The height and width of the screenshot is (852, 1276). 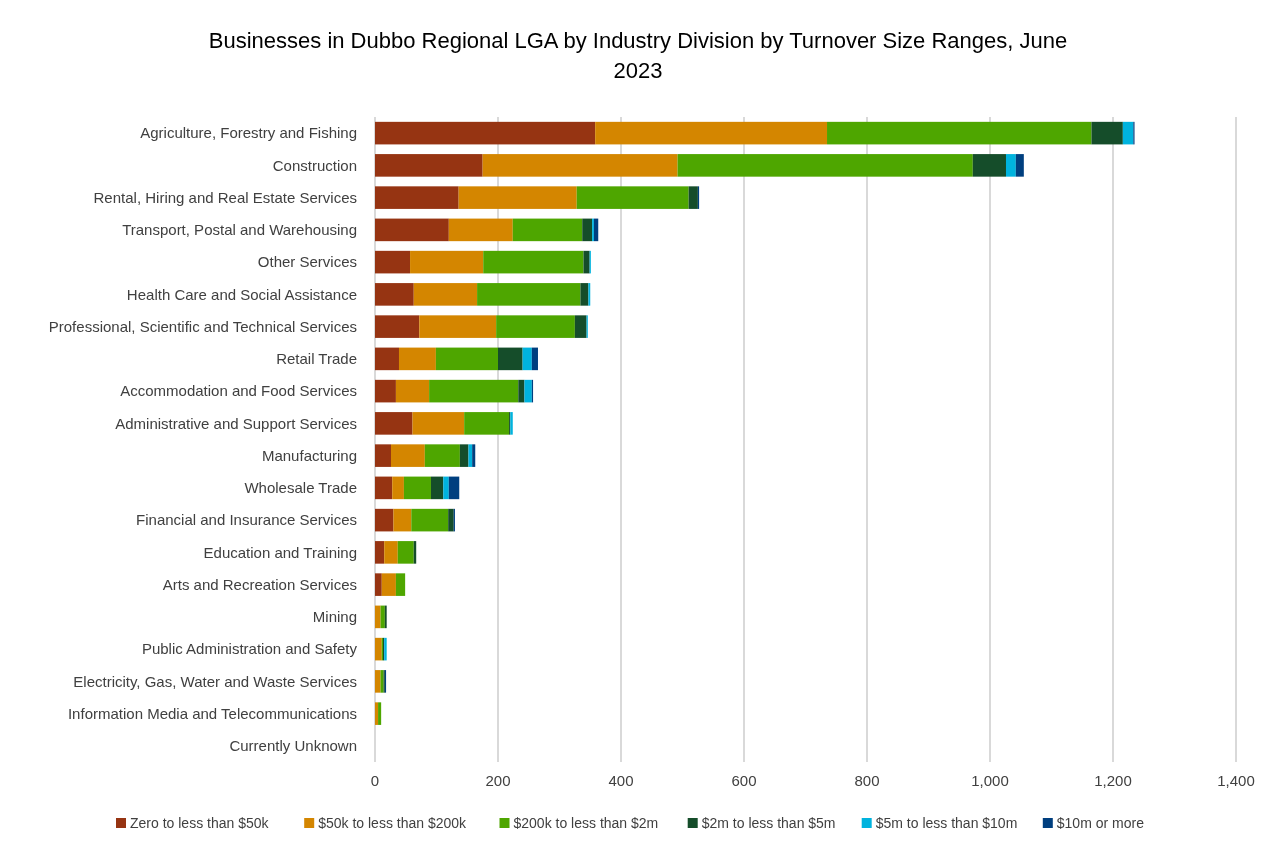 What do you see at coordinates (498, 780) in the screenshot?
I see `x-tick-label: 200` at bounding box center [498, 780].